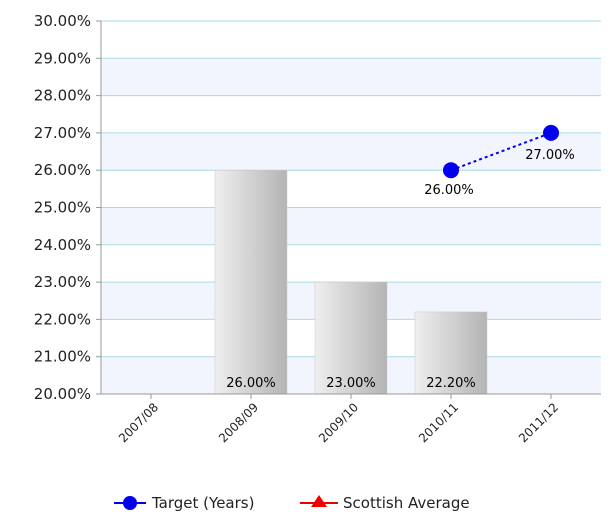 This screenshot has height=516, width=611. Describe the element at coordinates (251, 383) in the screenshot. I see `bar-data-label: 26.00%` at that location.